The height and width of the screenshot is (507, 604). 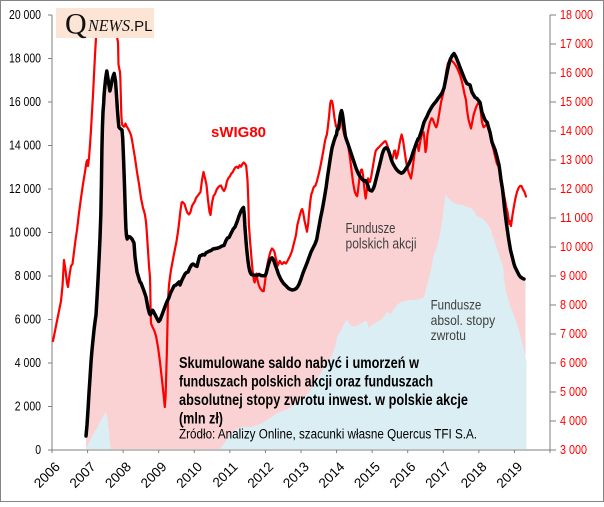 I want to click on svg-text: 2 000, so click(x=28, y=407).